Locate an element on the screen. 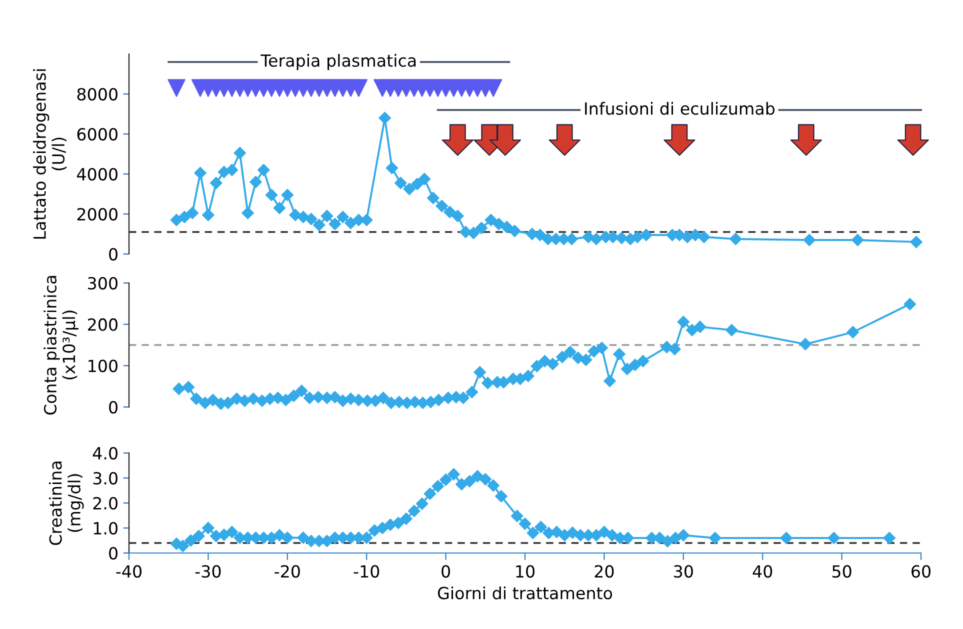 Image resolution: width=963 pixels, height=629 pixels. x-tick-label: 40 is located at coordinates (762, 571).